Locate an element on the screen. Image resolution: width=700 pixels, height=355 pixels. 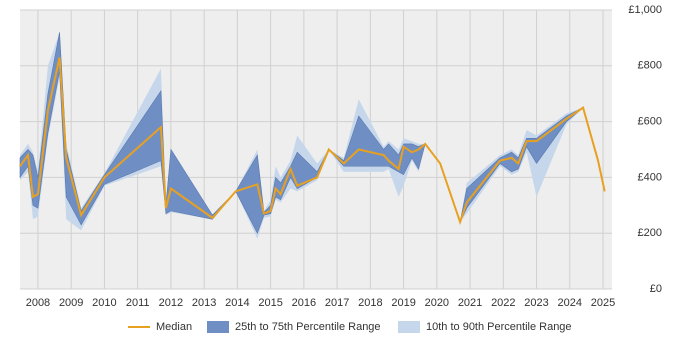
x-tick-label: 2012 is located at coordinates (171, 303).